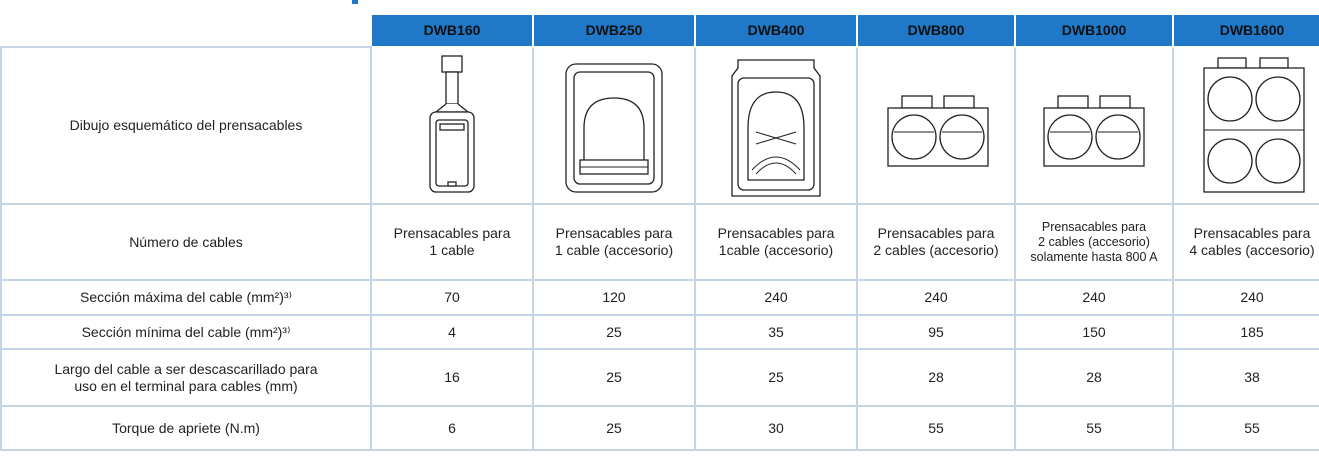 The width and height of the screenshot is (1319, 461). I want to click on value-cell: 150, so click(1094, 332).